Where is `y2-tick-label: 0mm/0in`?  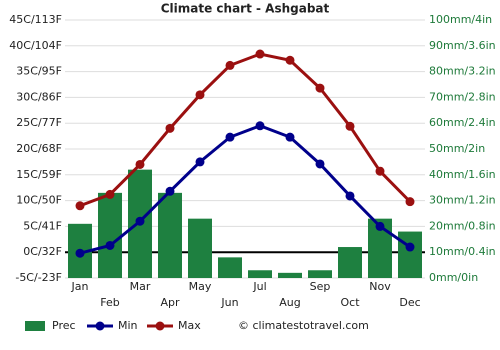
y2-tick-label: 0mm/0in is located at coordinates (453, 277).